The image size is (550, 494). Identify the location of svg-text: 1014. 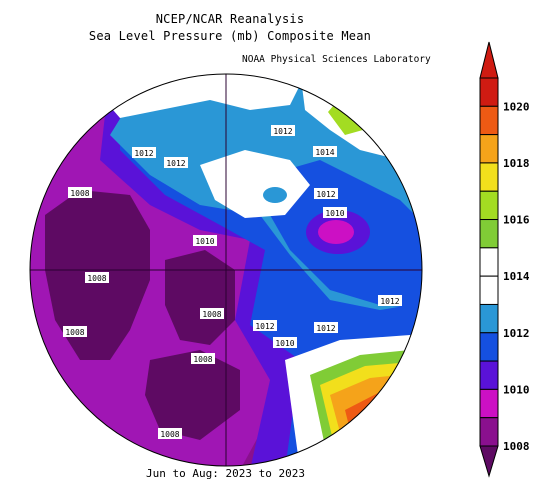
(324, 152).